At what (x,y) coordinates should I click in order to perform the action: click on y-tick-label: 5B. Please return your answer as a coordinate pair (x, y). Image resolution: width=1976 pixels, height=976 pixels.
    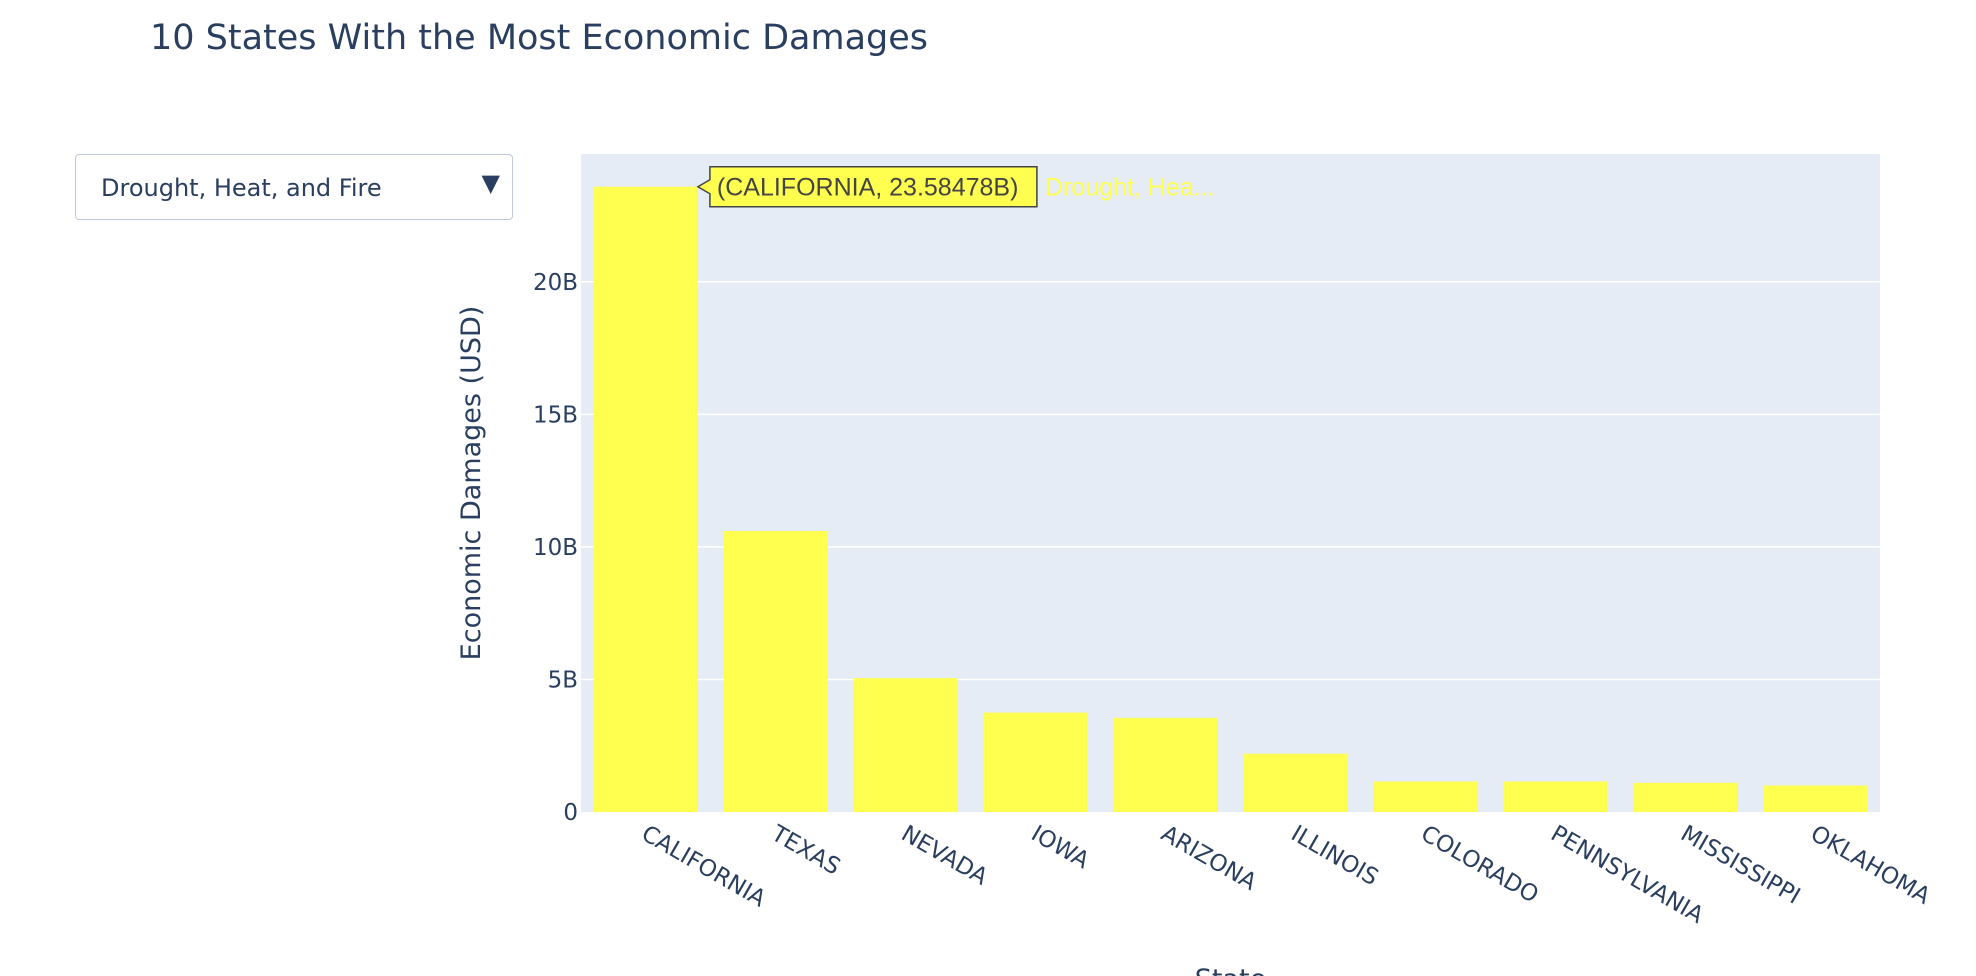
    Looking at the image, I should click on (563, 680).